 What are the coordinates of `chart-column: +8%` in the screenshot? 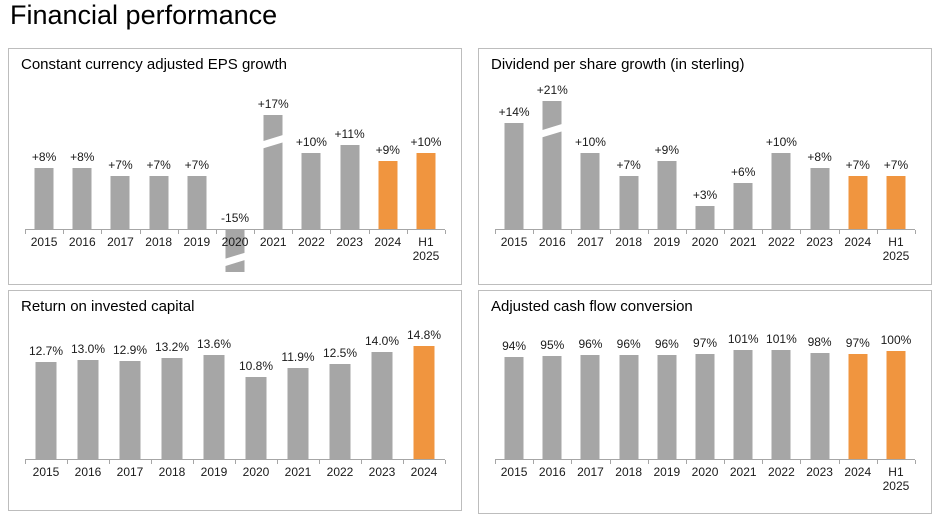 It's located at (44, 154).